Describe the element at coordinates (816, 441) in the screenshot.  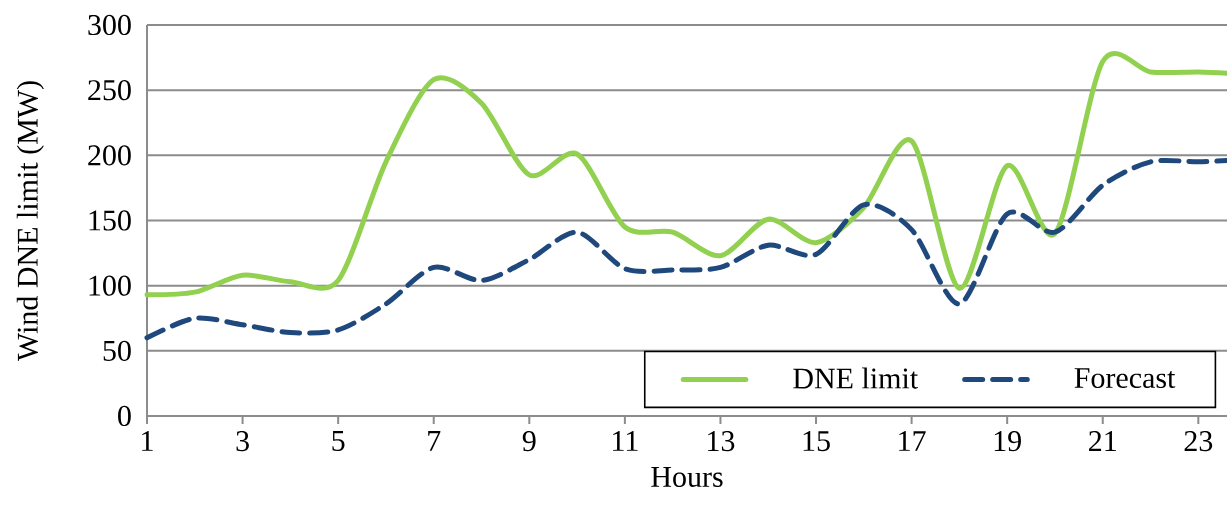
I see `x-tick-label: 15` at that location.